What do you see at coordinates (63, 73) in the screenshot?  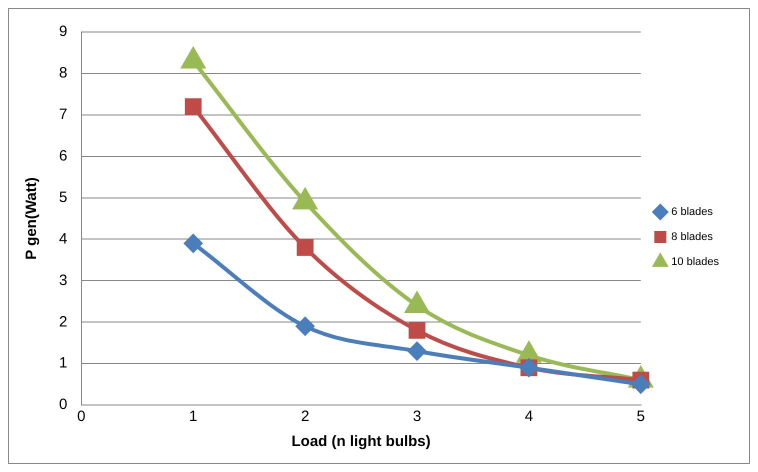 I see `y-tick-label: 8` at bounding box center [63, 73].